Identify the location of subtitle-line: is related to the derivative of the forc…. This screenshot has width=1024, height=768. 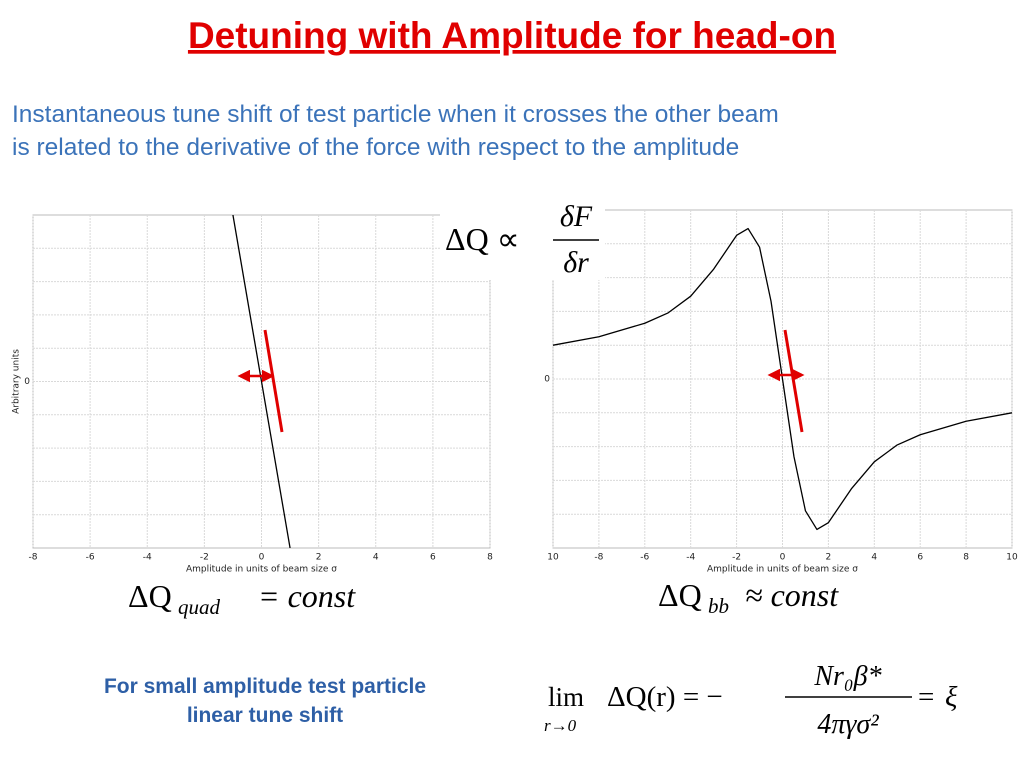
(375, 147).